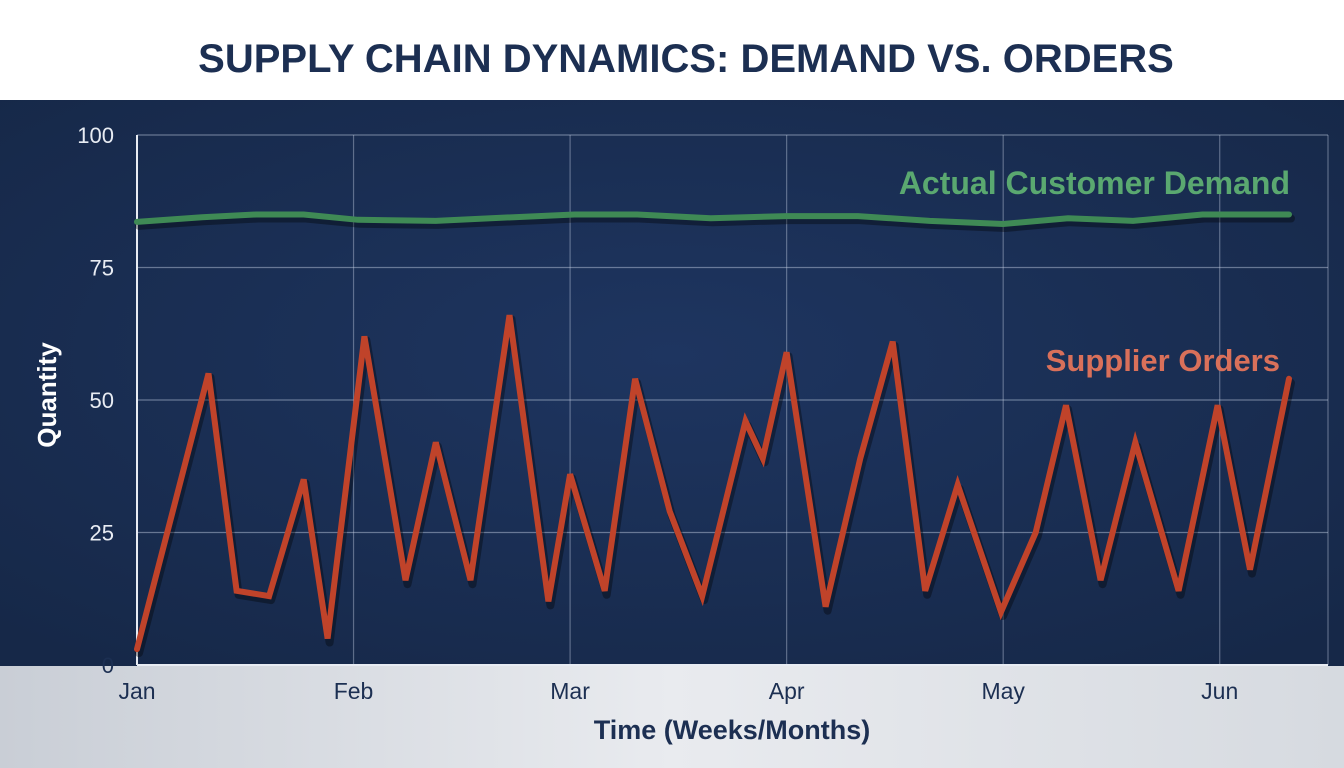 The height and width of the screenshot is (768, 1344). I want to click on x-tick-label: Apr, so click(787, 691).